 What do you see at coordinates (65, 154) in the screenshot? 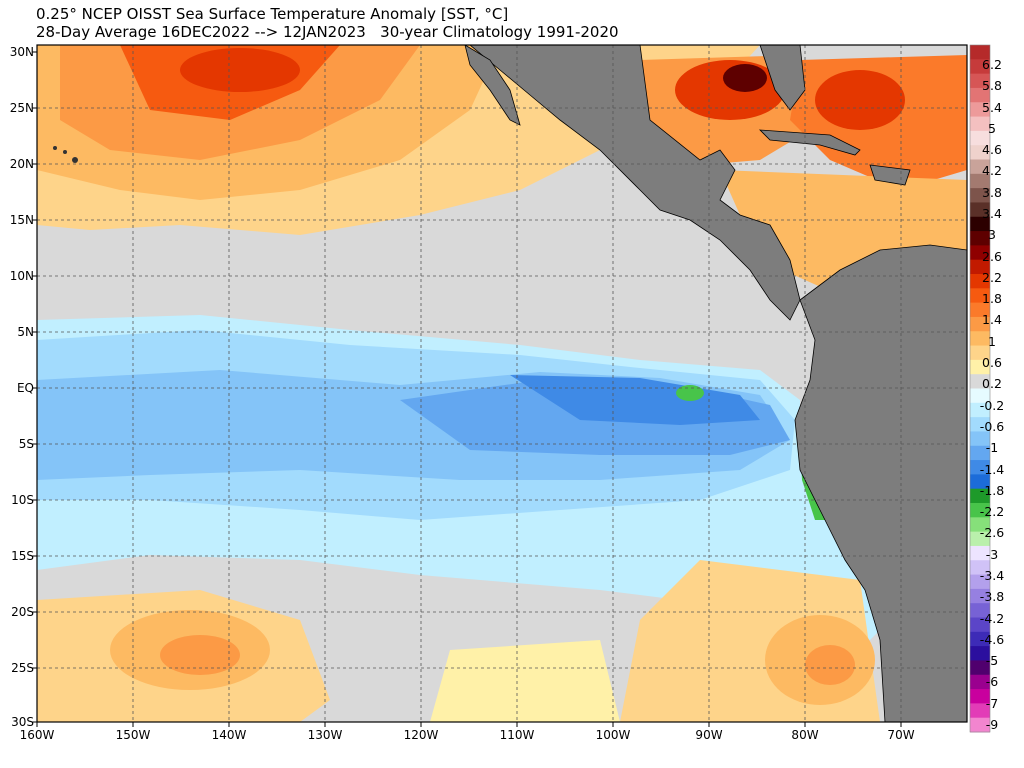
I see `land-hawaii` at bounding box center [65, 154].